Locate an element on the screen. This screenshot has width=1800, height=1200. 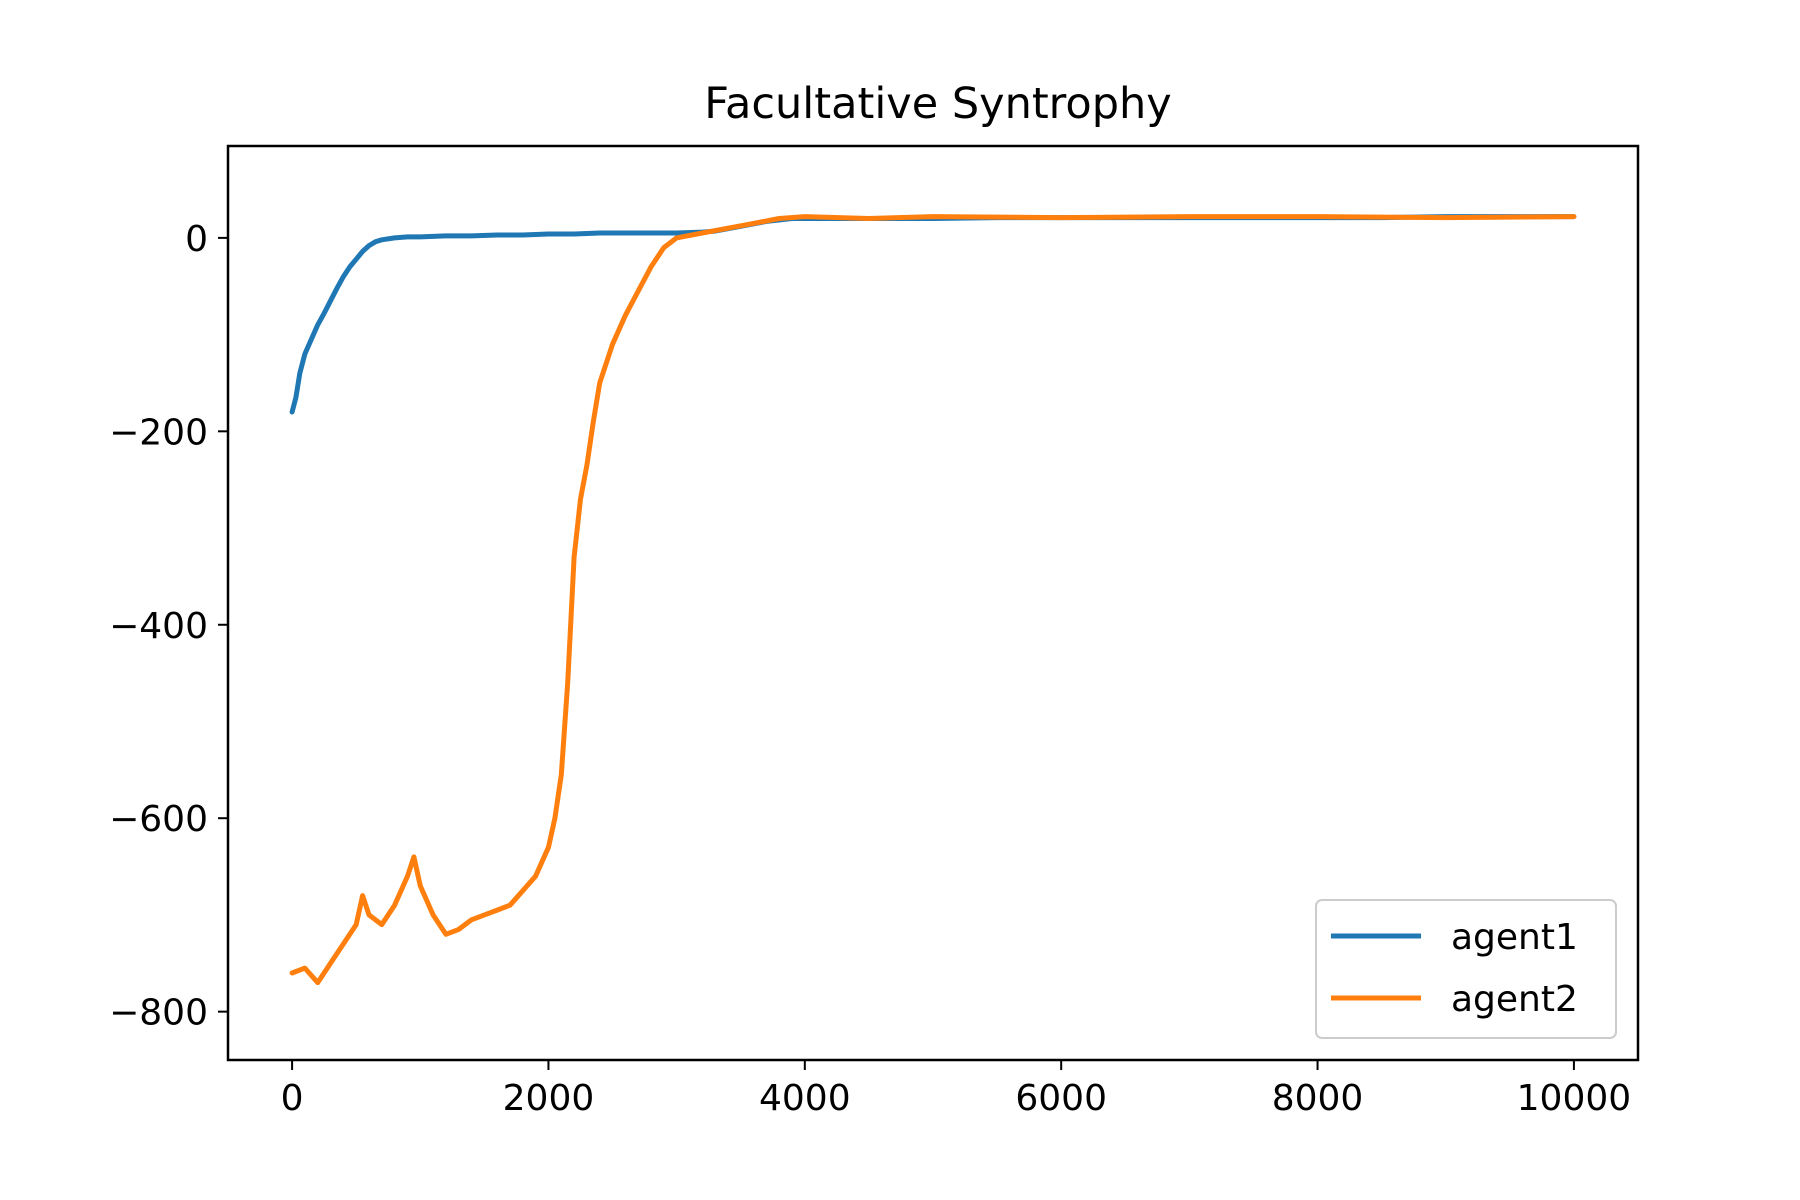
chart-title: Facultative Syntrophy is located at coordinates (937, 104).